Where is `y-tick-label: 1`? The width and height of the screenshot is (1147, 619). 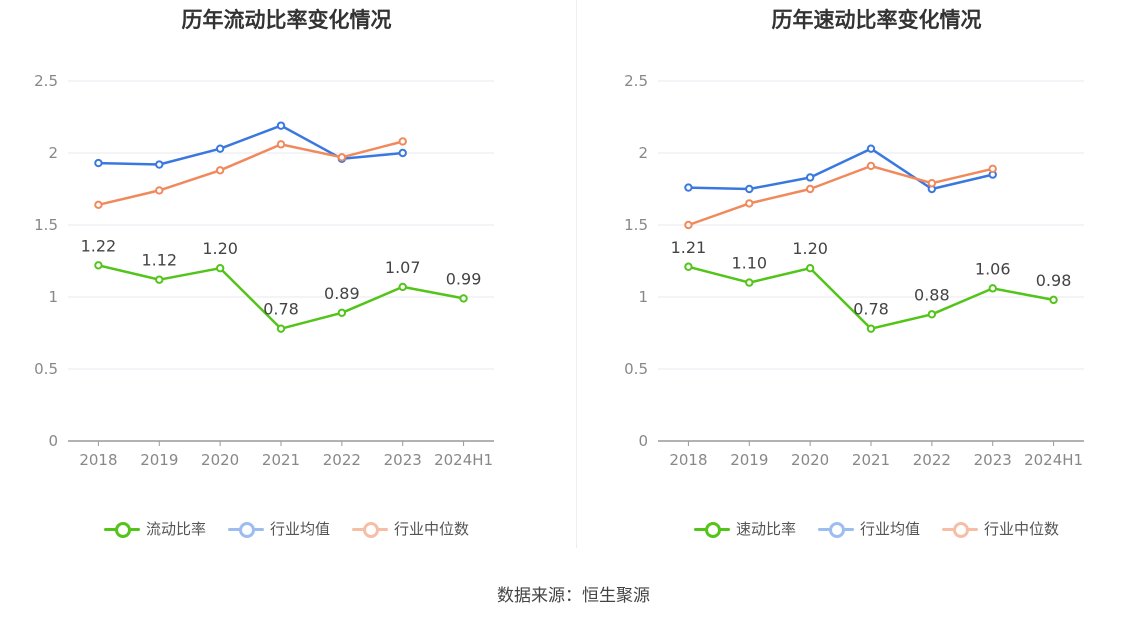
y-tick-label: 1 is located at coordinates (53, 297).